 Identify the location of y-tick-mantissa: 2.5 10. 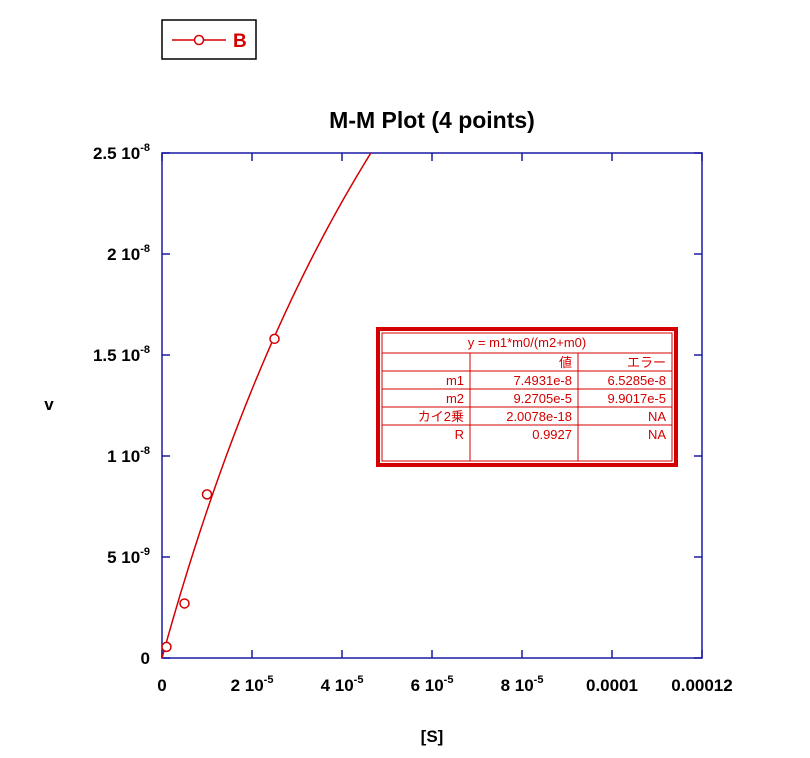
(116, 153).